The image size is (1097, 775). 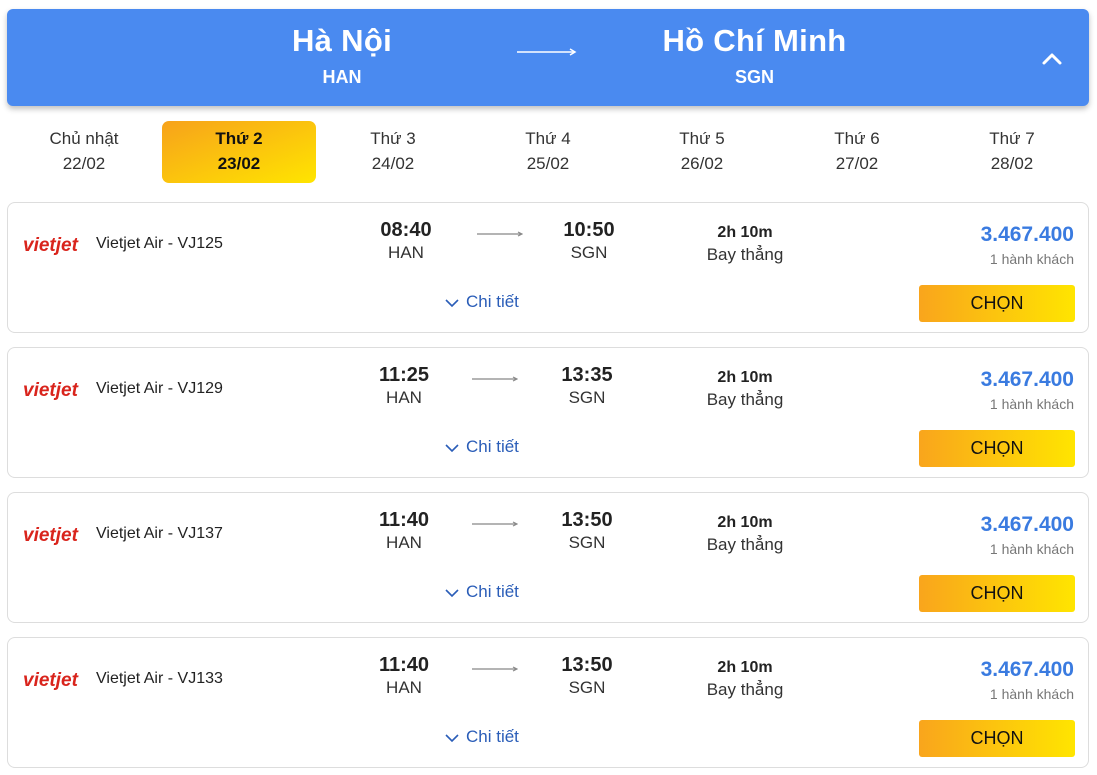 What do you see at coordinates (1012, 163) in the screenshot?
I see `date-tab-date: 28/02` at bounding box center [1012, 163].